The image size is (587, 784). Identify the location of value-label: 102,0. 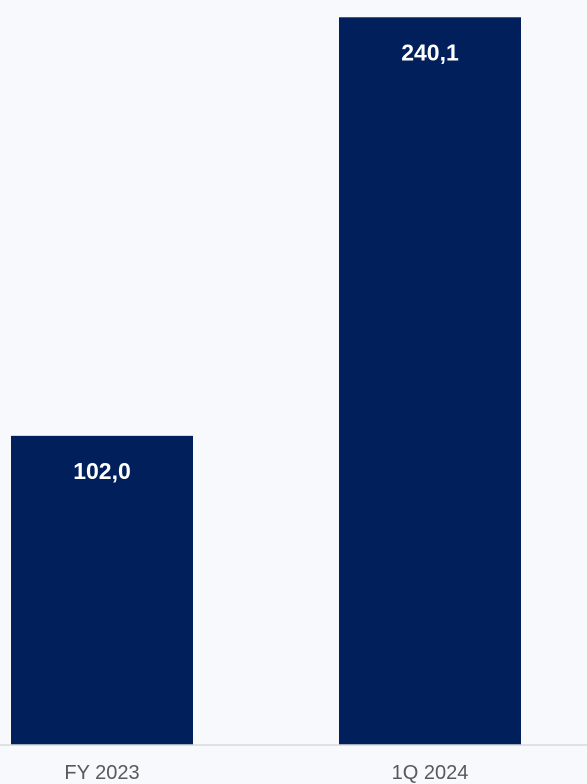
(102, 471).